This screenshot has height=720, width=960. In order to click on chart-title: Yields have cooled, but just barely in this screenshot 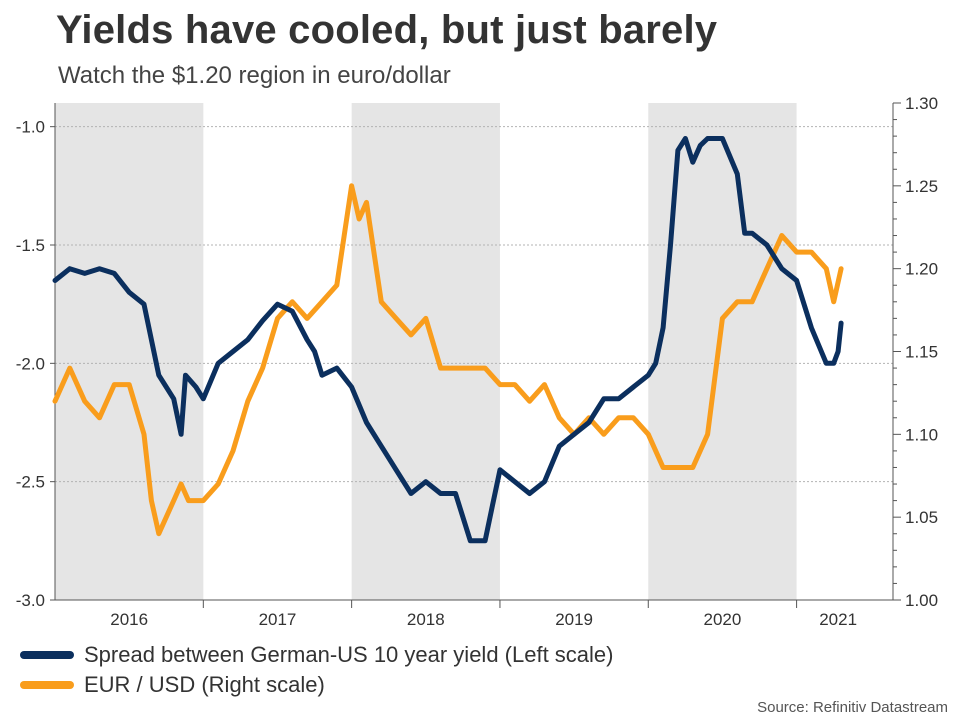, I will do `click(387, 30)`.